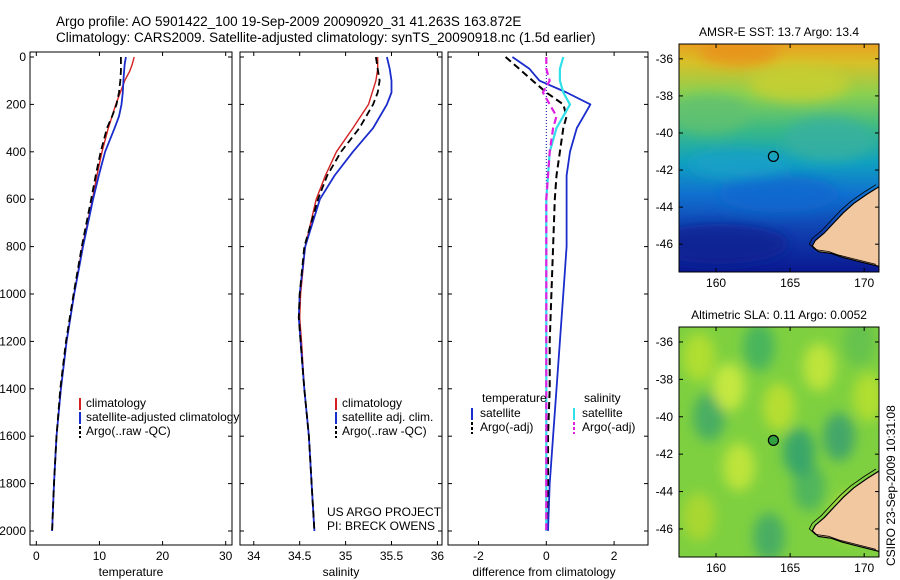 This screenshot has height=580, width=900. I want to click on sst_map-title: AMSR-E SST: 13.7 Argo: 13.4, so click(779, 32).